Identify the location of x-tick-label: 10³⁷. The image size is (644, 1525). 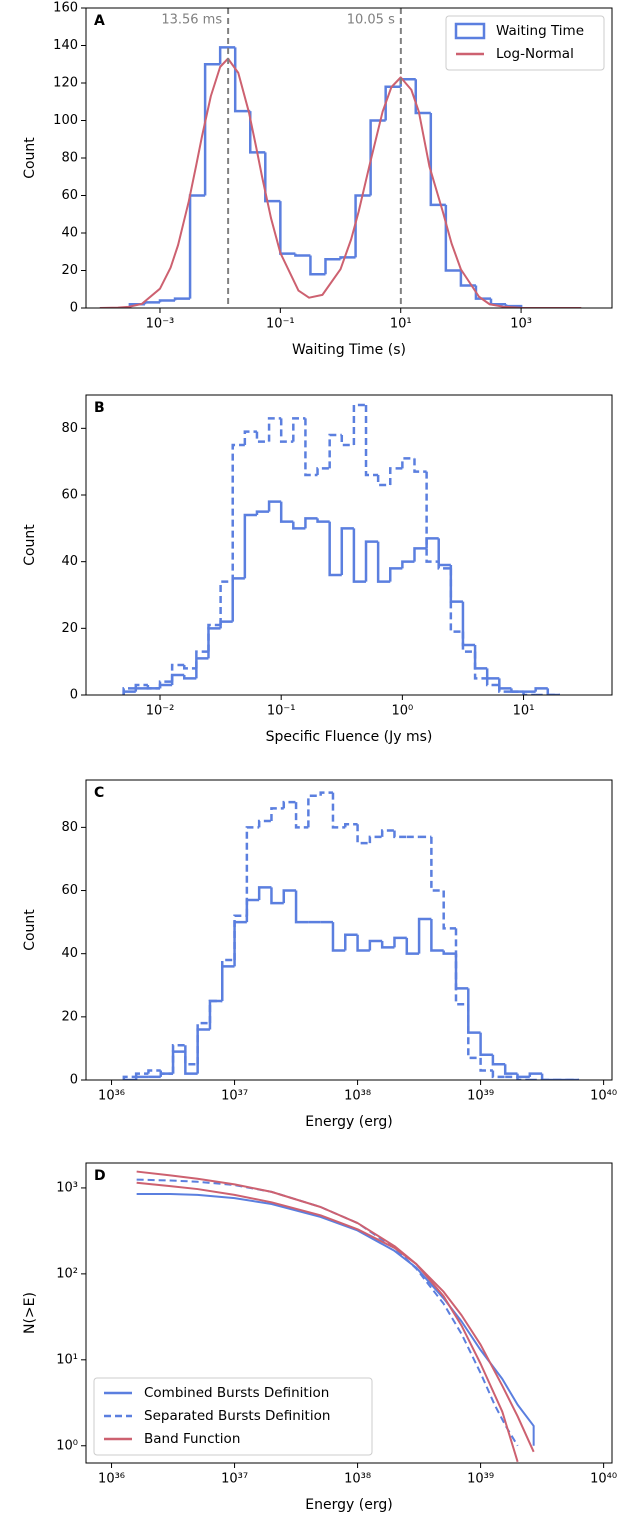
(234, 1096).